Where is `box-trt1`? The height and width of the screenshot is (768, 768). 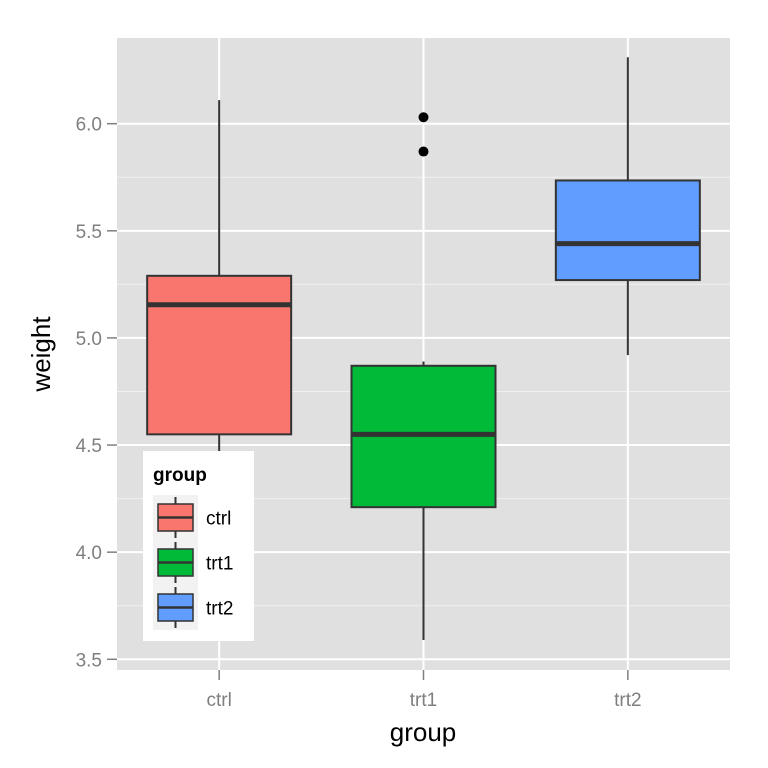 box-trt1 is located at coordinates (423, 376).